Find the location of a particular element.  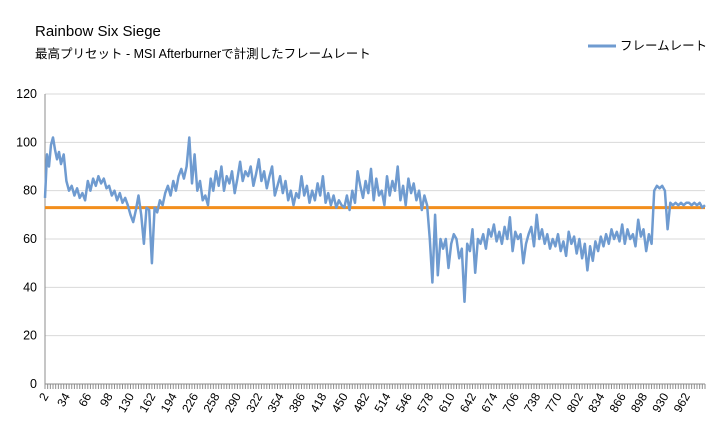

x-tick-label: 898 is located at coordinates (639, 402).